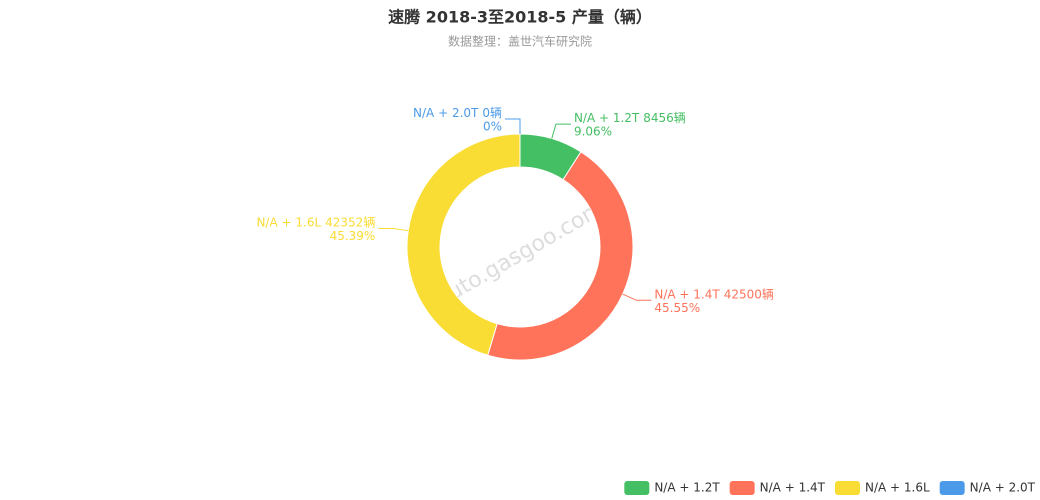 Image resolution: width=1040 pixels, height=500 pixels. I want to click on slice-label: N/A + 2.0T 0辆, so click(457, 113).